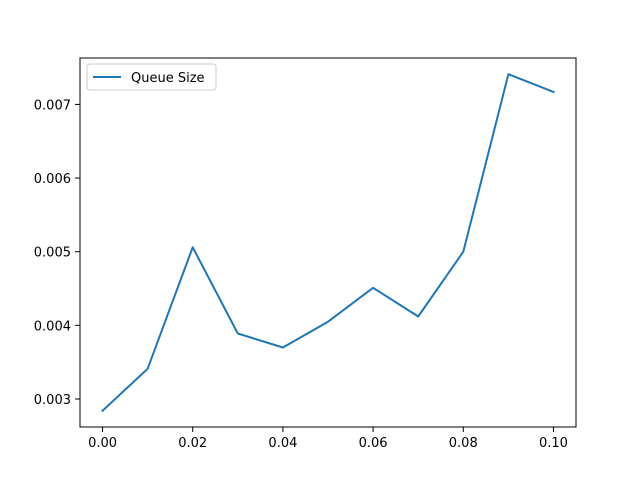  What do you see at coordinates (373, 443) in the screenshot?
I see `x-tick-label: 0.06` at bounding box center [373, 443].